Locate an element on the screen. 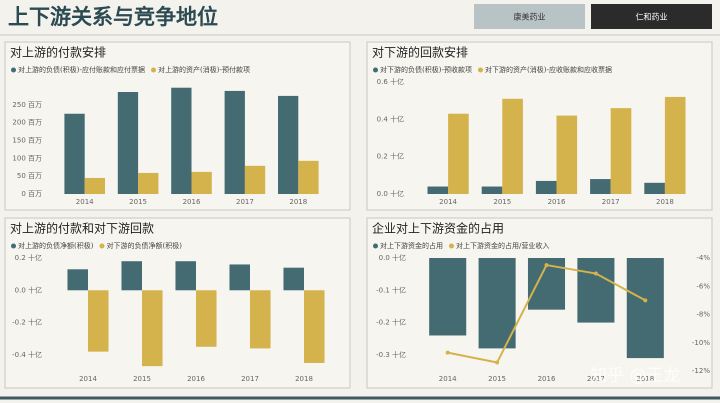  y2-tick-label: -8% is located at coordinates (703, 315).